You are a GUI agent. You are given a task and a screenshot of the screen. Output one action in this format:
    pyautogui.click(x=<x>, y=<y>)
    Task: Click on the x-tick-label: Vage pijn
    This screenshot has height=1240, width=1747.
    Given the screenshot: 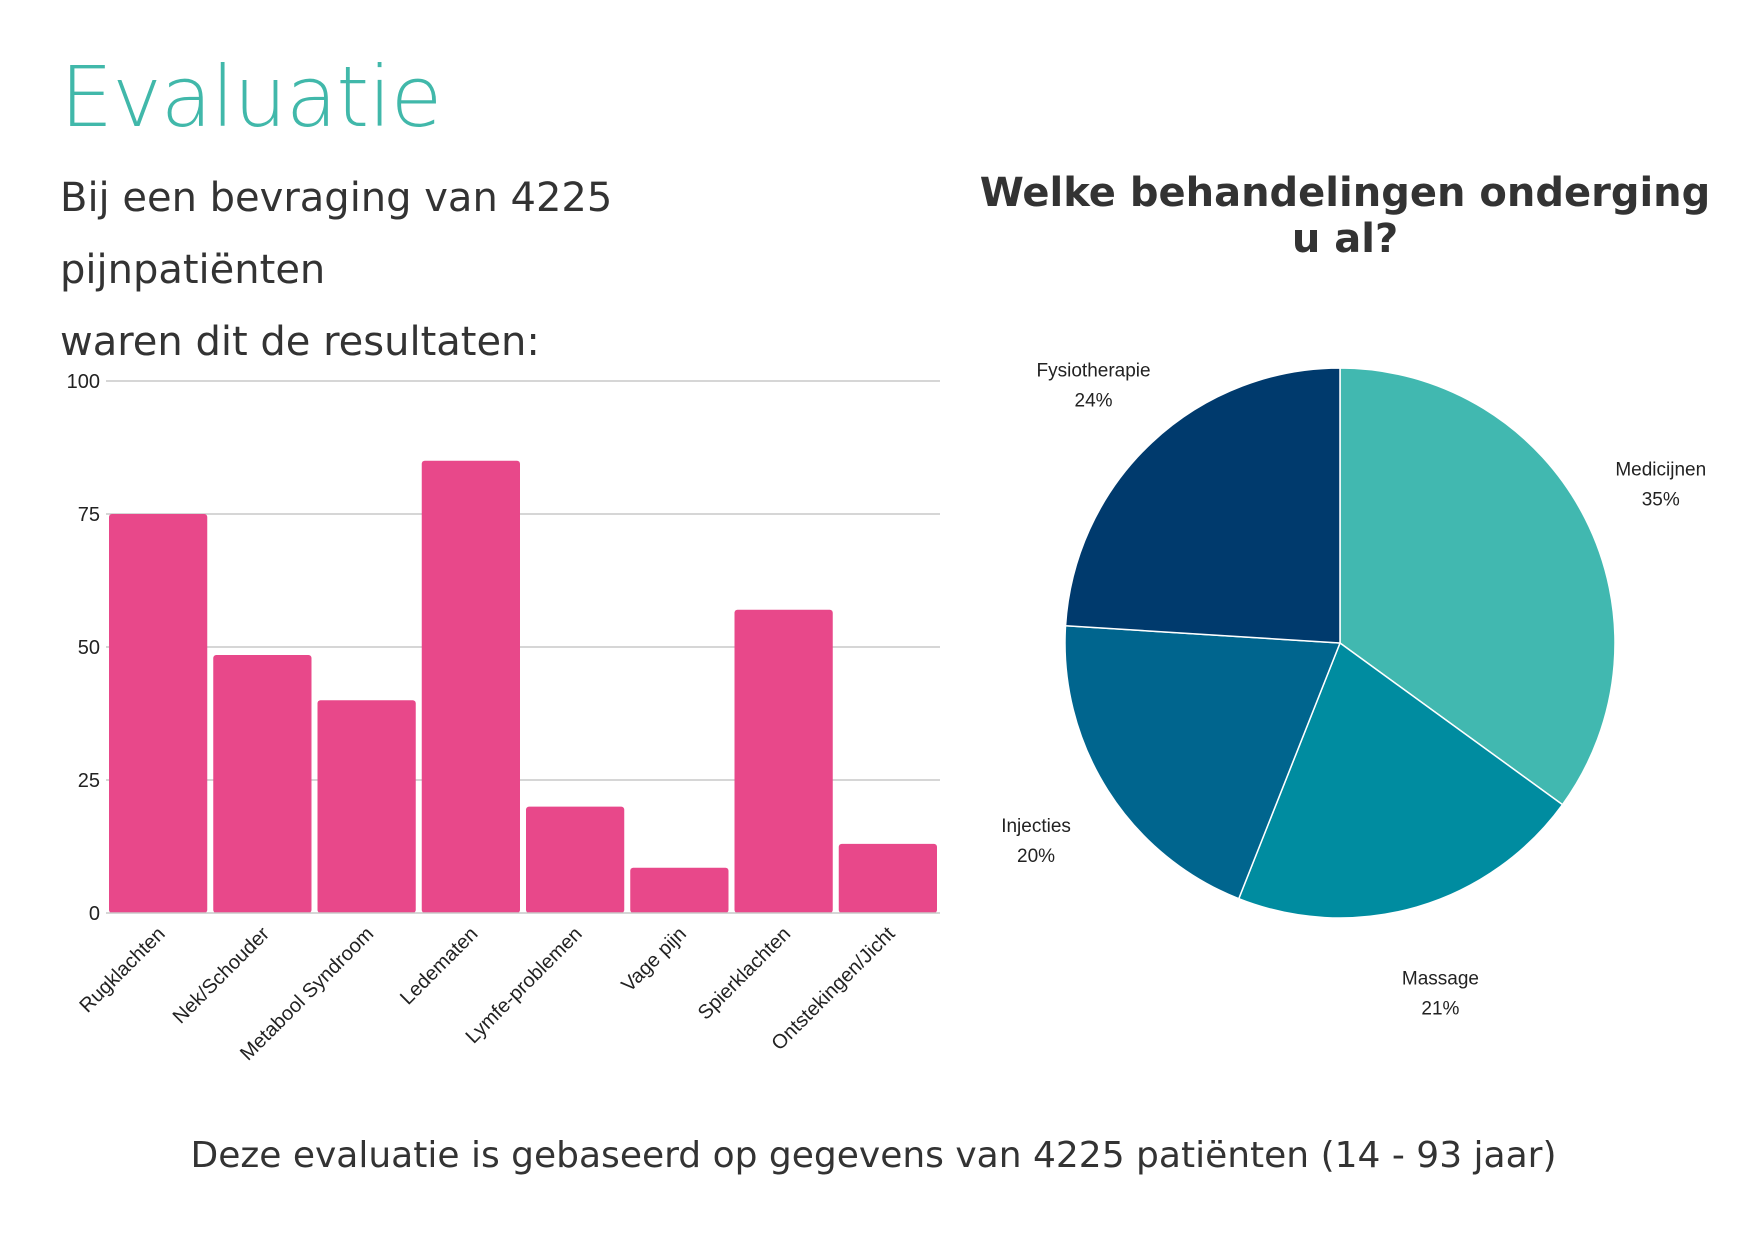 What is the action you would take?
    pyautogui.click(x=653, y=959)
    